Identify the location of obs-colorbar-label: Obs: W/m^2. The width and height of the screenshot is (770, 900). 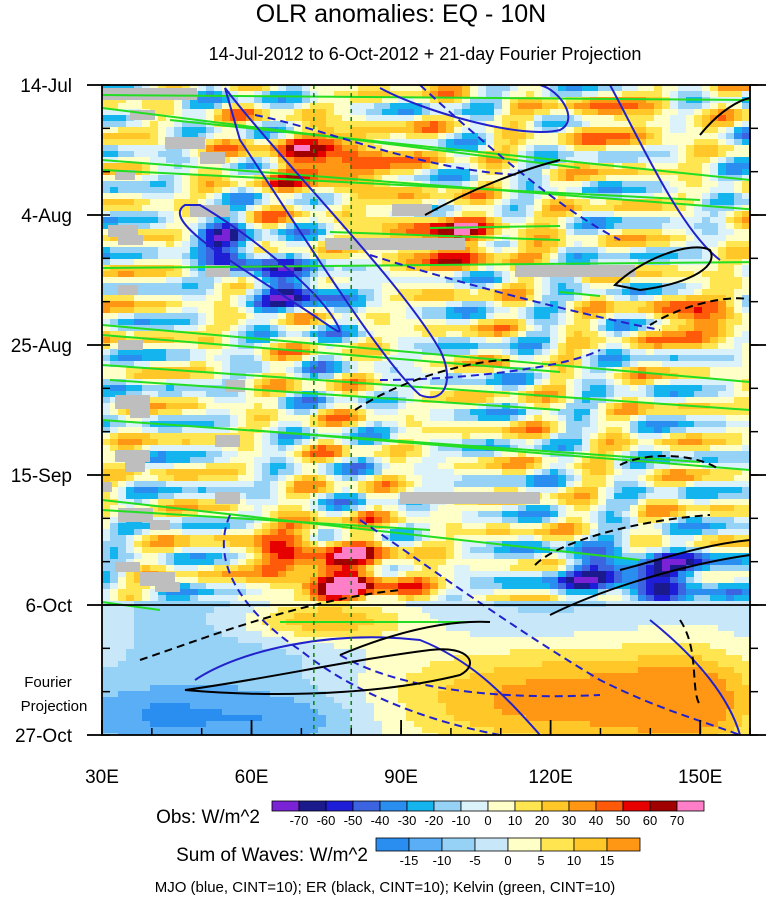
(208, 817).